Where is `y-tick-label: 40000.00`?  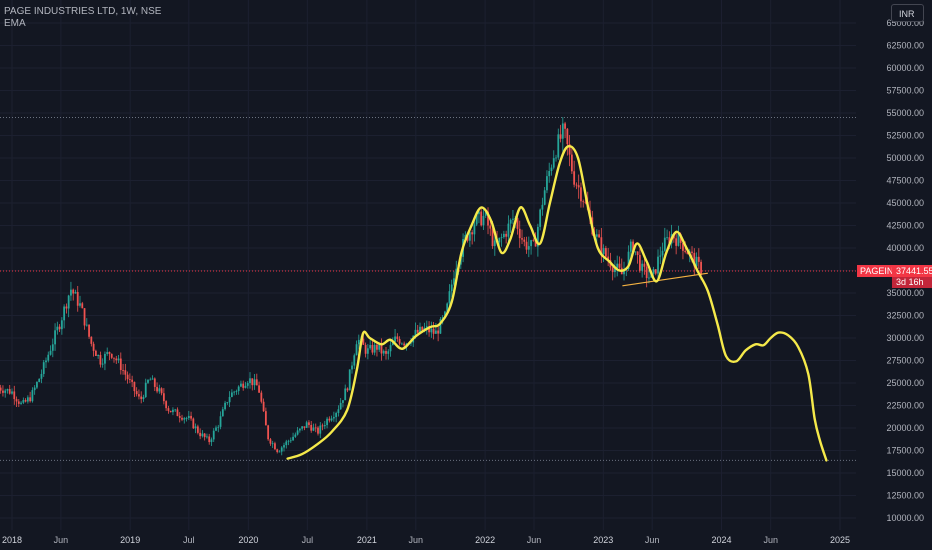
y-tick-label: 40000.00 is located at coordinates (905, 248).